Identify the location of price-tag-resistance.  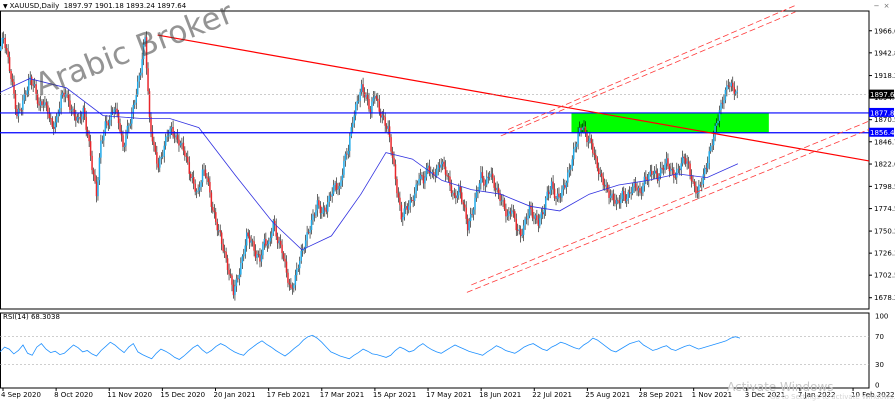
(881, 112).